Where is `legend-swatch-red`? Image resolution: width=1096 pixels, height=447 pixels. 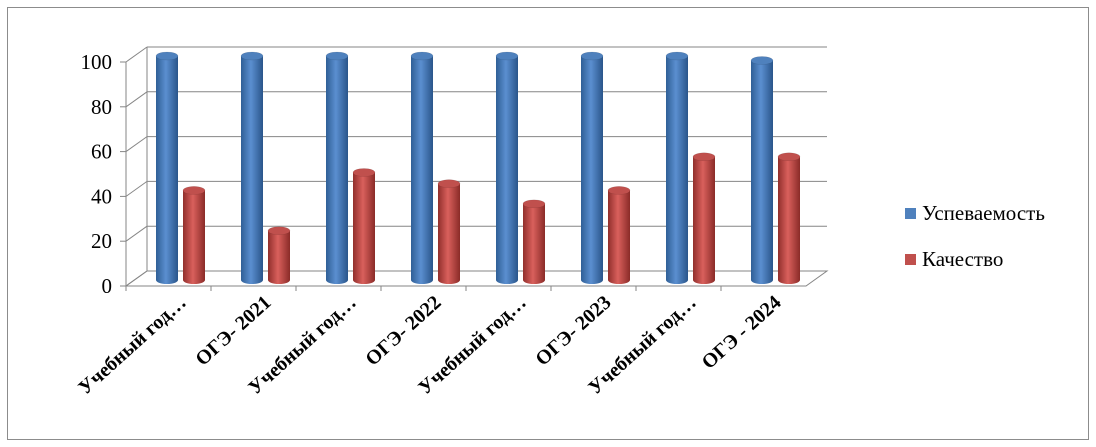 legend-swatch-red is located at coordinates (910, 259).